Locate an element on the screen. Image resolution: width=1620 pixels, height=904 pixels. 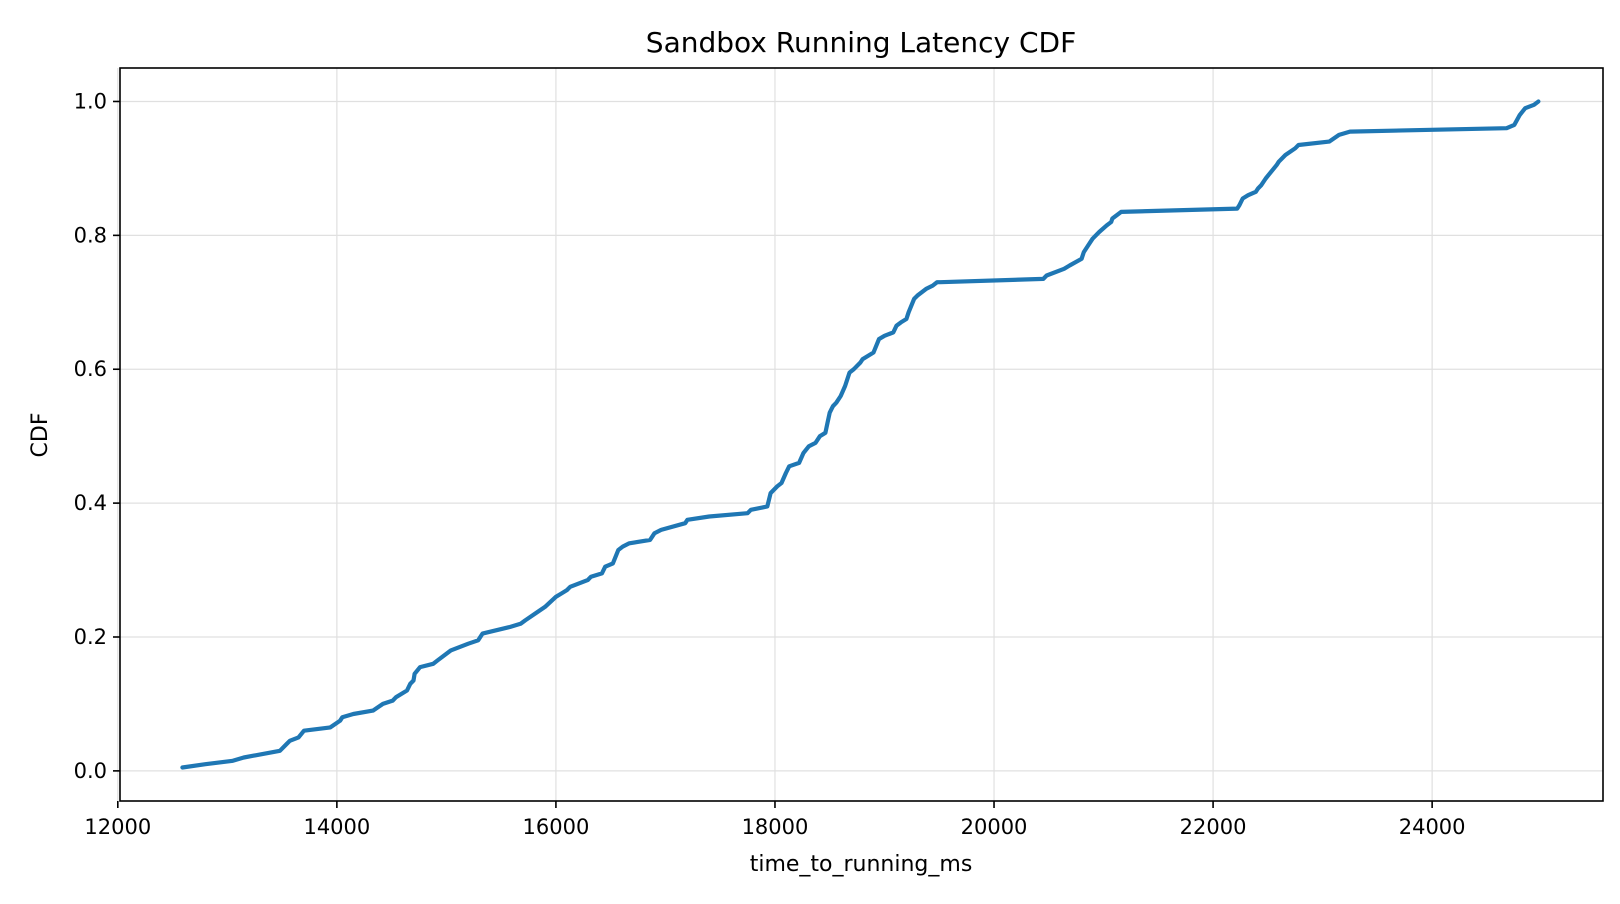
y-axis-label: CDF is located at coordinates (40, 435).